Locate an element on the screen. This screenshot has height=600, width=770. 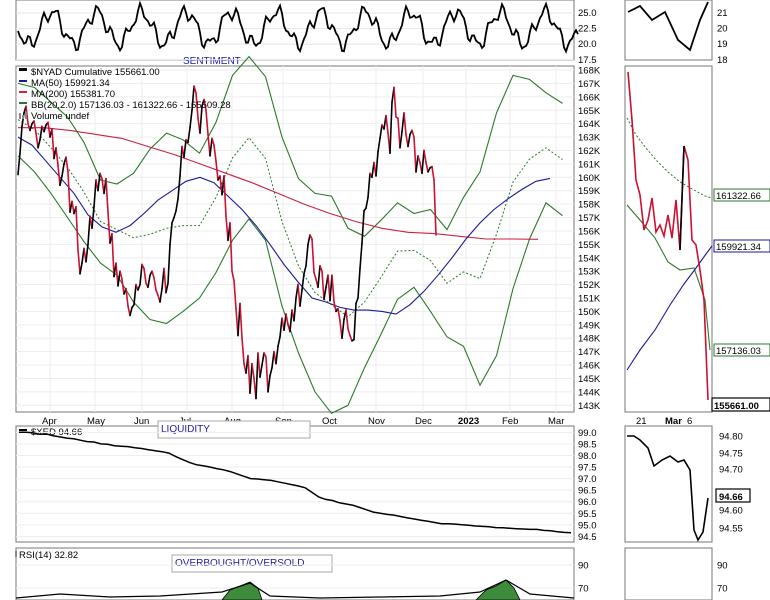
liq-ytick: 96.0 is located at coordinates (587, 502).